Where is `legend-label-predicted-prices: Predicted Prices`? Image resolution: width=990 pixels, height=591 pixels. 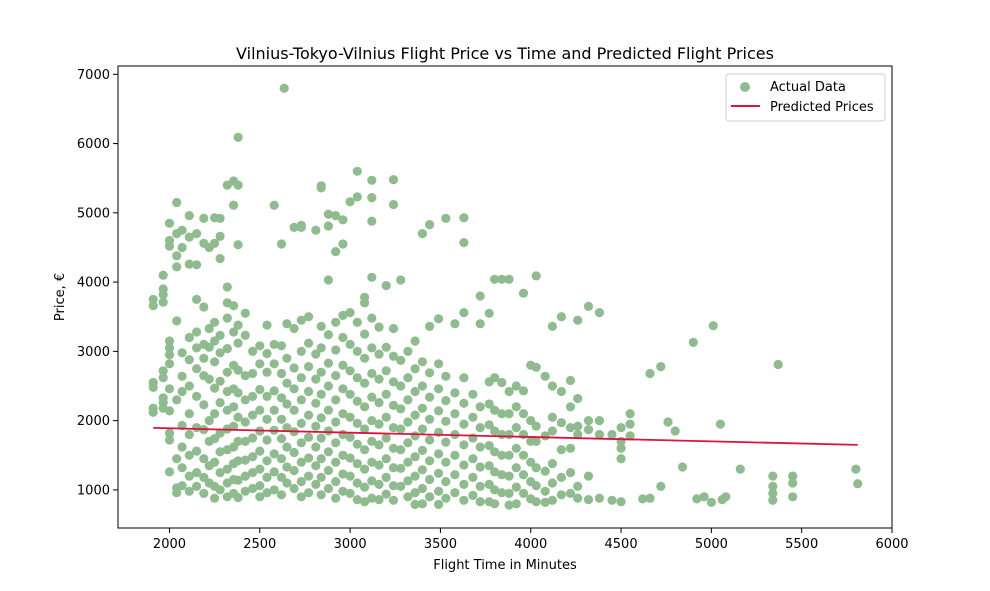
legend-label-predicted-prices: Predicted Prices is located at coordinates (822, 107).